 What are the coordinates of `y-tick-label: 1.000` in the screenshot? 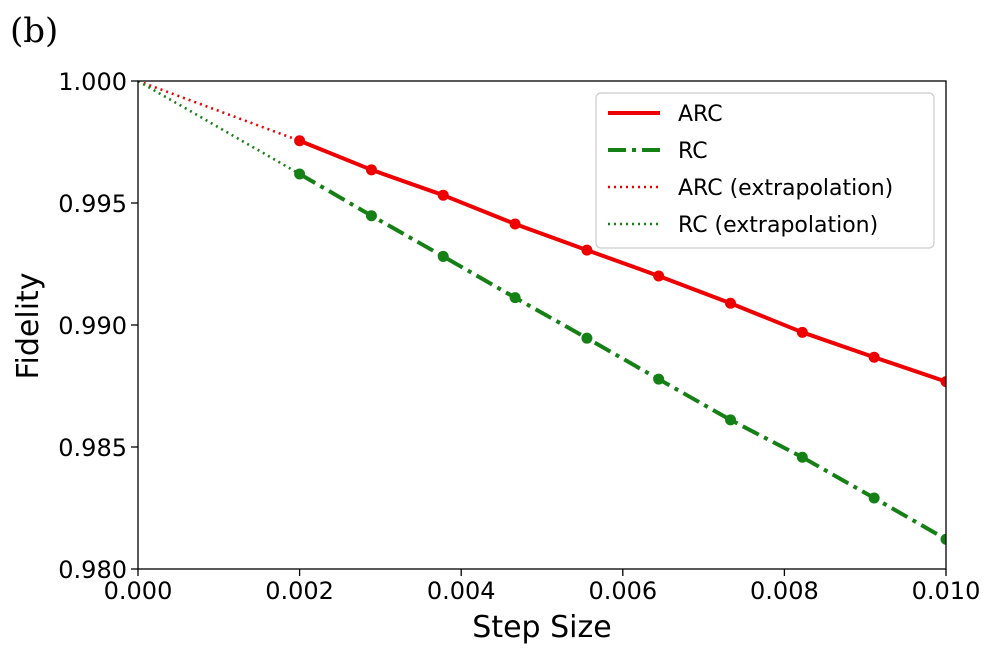 It's located at (92, 82).